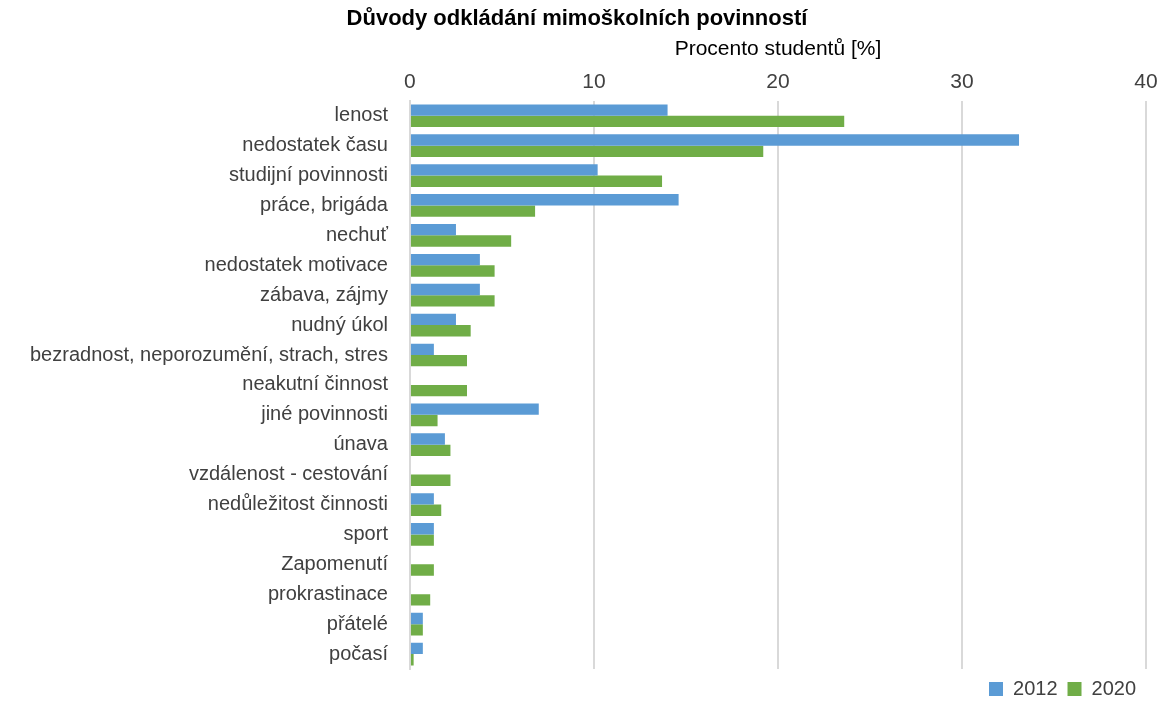  What do you see at coordinates (361, 443) in the screenshot?
I see `y-tick-label: únava` at bounding box center [361, 443].